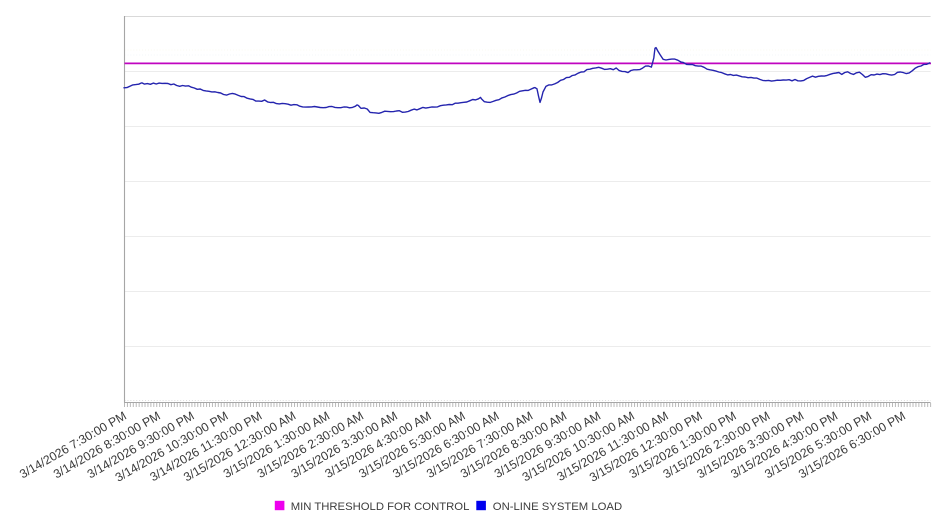 The width and height of the screenshot is (946, 526). I want to click on svg-text: MIN THRESHOLD FOR CONTROL, so click(380, 507).